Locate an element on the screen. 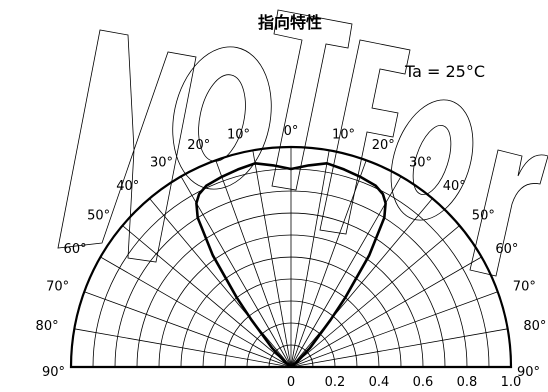  radial-label: 0.8 is located at coordinates (467, 382).